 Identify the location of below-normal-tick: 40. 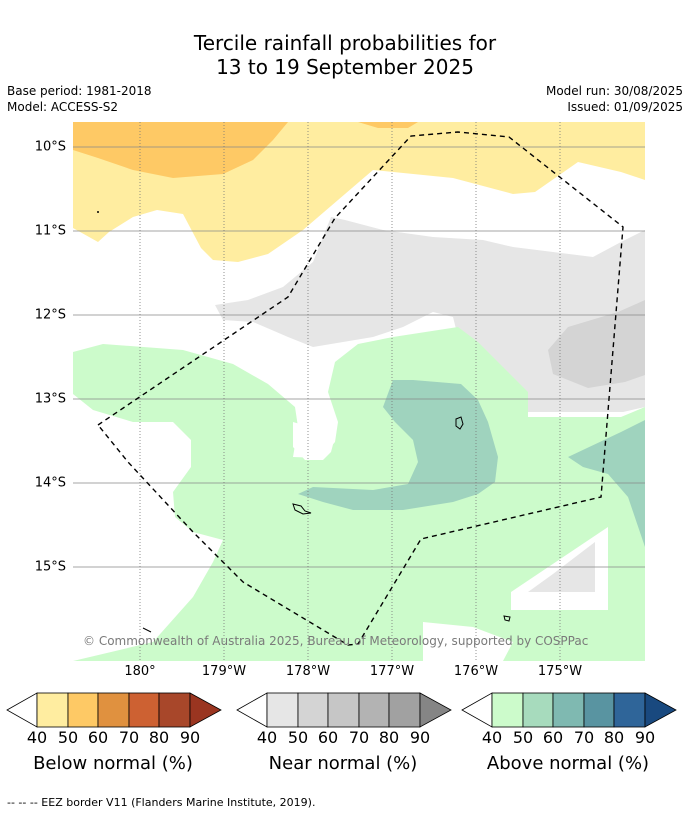
(37, 737).